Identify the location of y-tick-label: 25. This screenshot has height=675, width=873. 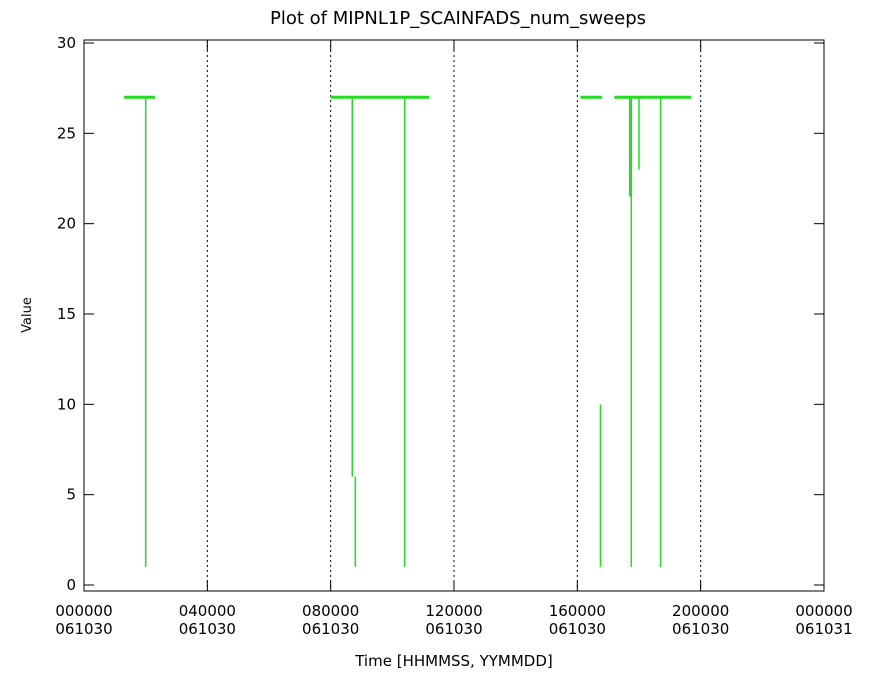
(66, 133).